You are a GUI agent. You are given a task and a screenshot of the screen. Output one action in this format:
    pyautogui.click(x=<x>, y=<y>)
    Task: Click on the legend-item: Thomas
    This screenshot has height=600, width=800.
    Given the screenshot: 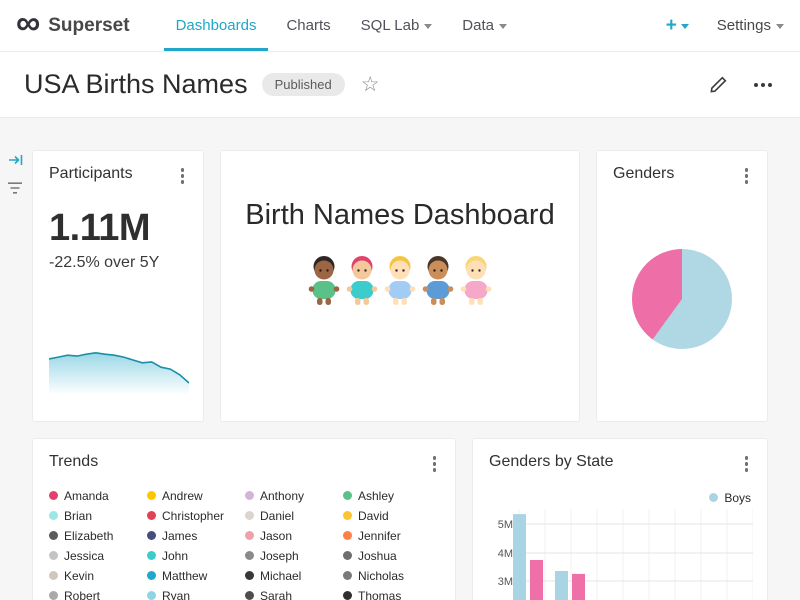 What is the action you would take?
    pyautogui.click(x=391, y=594)
    